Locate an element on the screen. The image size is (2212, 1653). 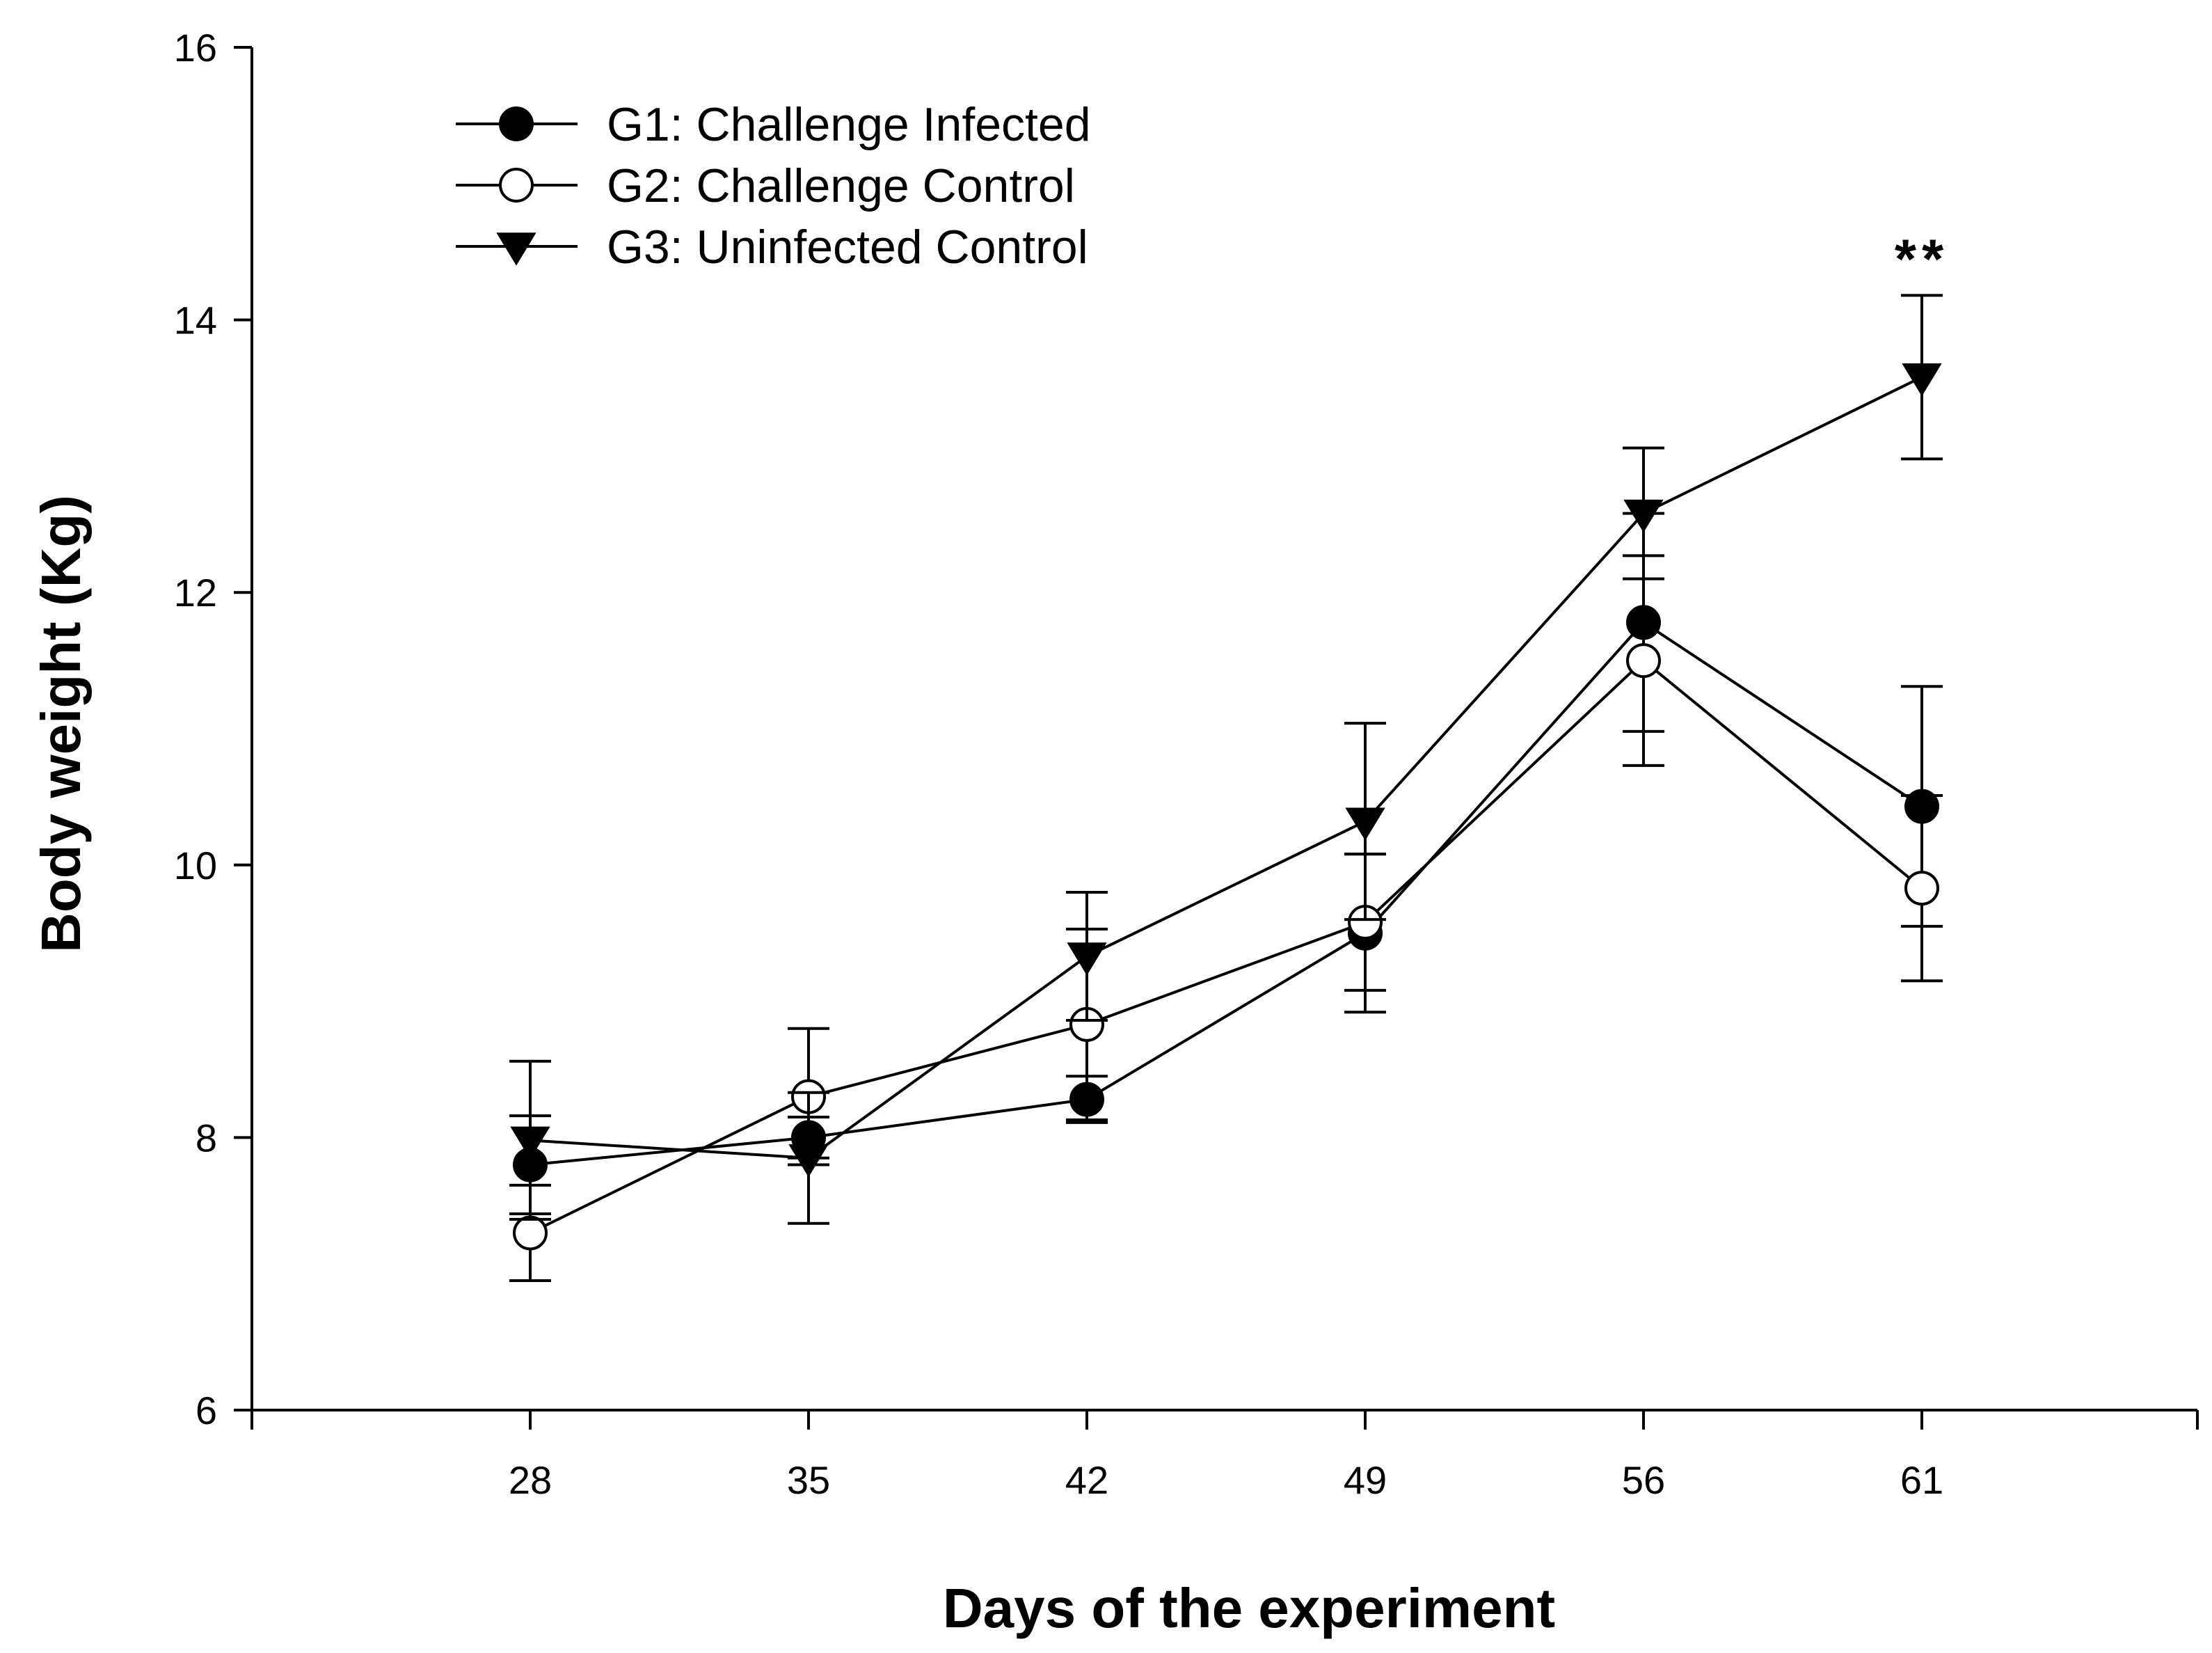
significance-annotation: ** is located at coordinates (1922, 259).